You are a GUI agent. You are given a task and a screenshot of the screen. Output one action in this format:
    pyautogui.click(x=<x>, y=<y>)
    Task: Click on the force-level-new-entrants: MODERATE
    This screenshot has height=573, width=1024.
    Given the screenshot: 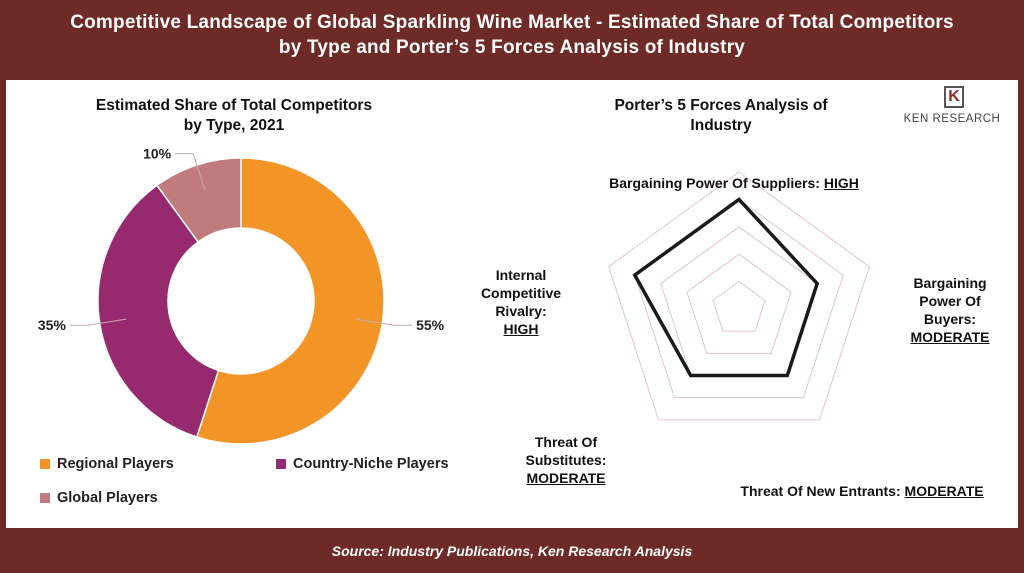 What is the action you would take?
    pyautogui.click(x=944, y=491)
    